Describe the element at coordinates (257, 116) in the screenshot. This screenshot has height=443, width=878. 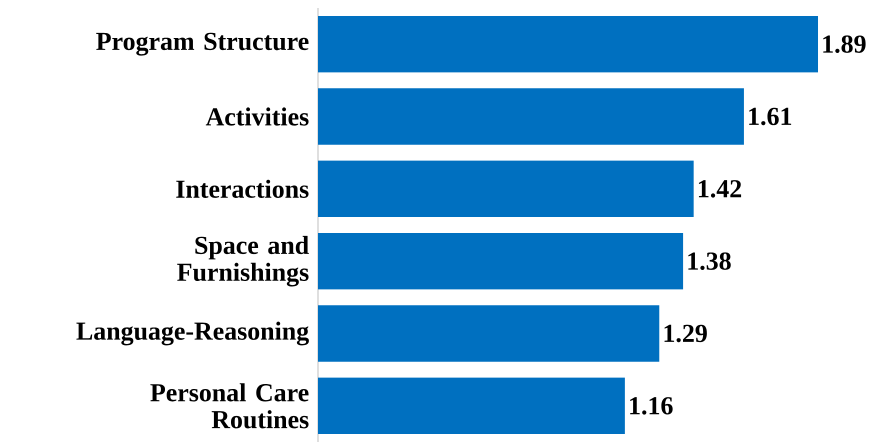
I see `y-tick-label: Activities` at that location.